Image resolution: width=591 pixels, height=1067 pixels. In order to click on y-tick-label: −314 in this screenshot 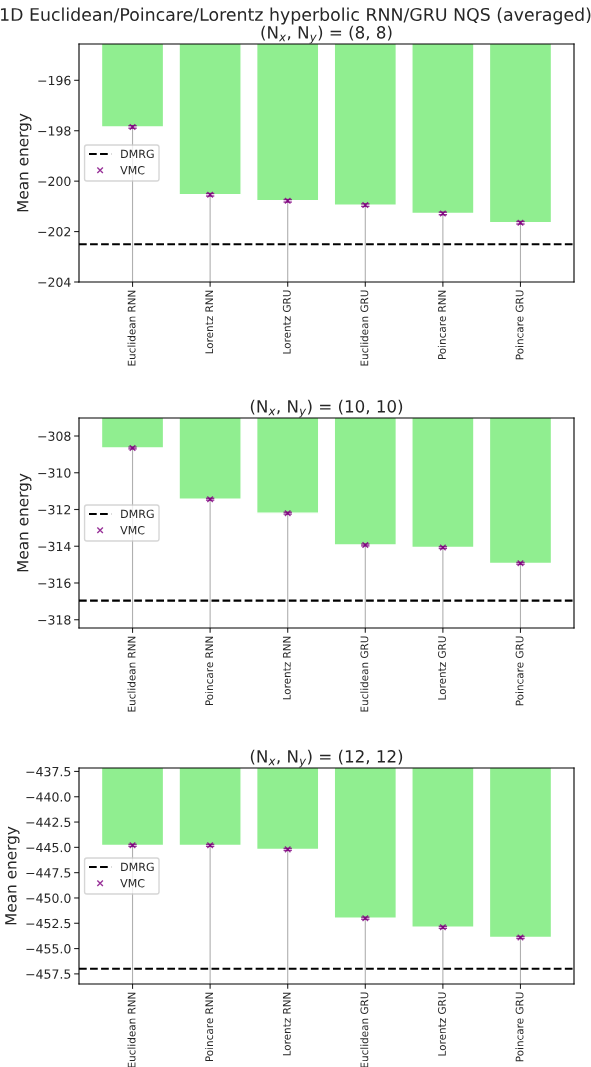, I will do `click(54, 546)`.